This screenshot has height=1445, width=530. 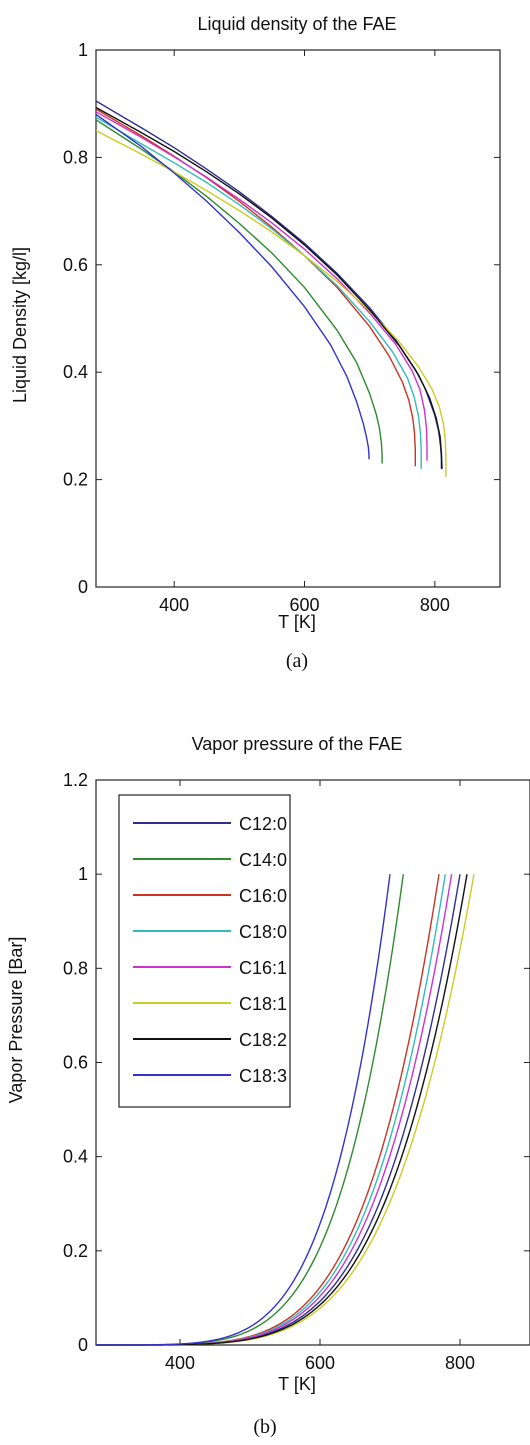 What do you see at coordinates (263, 1076) in the screenshot?
I see `panel-b-legend-label-8: C18:3` at bounding box center [263, 1076].